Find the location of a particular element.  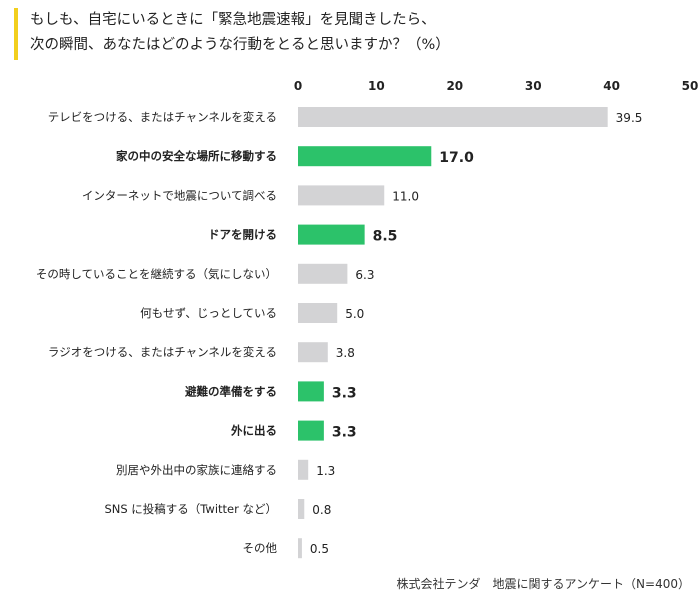

x-tick-label: 10 is located at coordinates (376, 86).